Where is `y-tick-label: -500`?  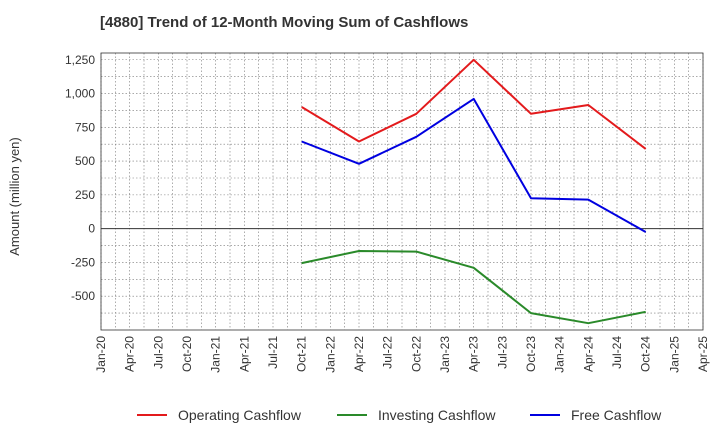
y-tick-label: -500 is located at coordinates (83, 296).